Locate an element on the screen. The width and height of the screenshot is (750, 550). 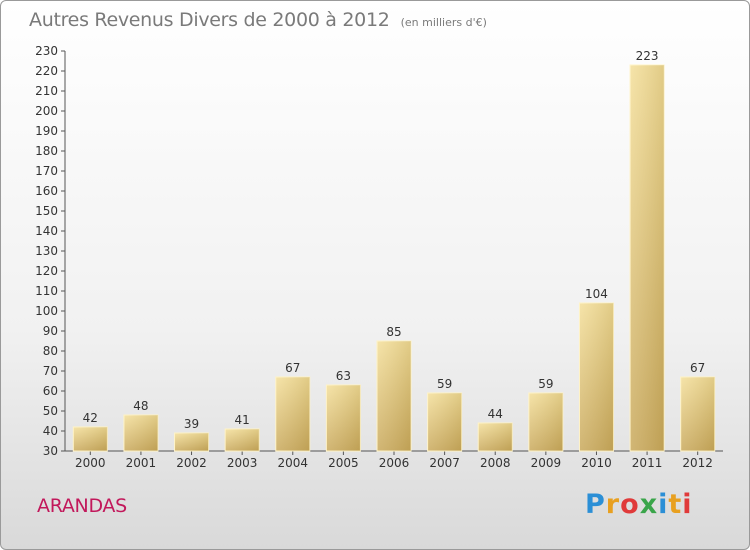
y-tick-label: 200 is located at coordinates (46, 111).